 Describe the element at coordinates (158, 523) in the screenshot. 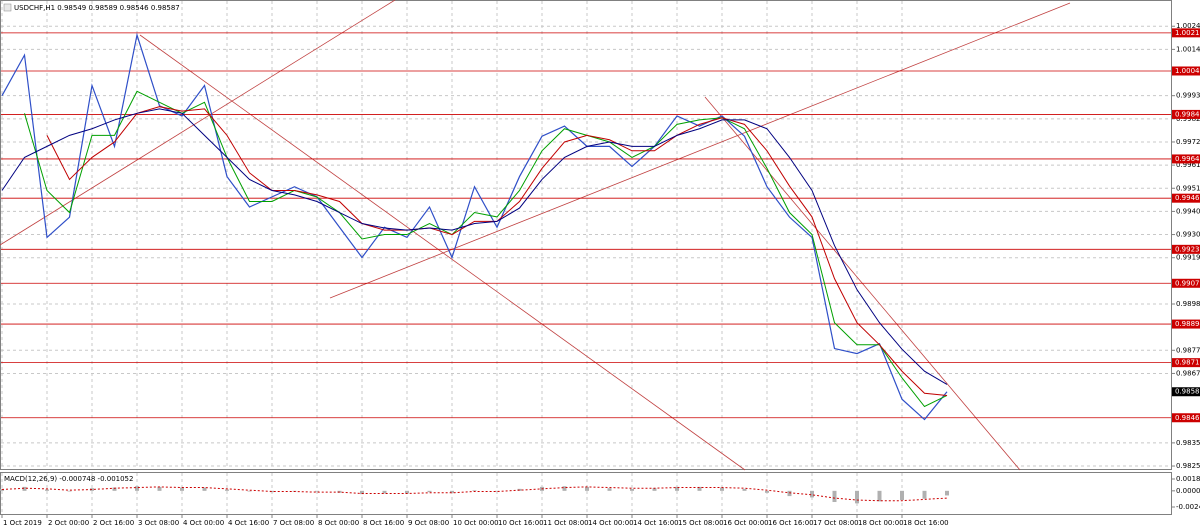

I see `x-tick-label: 3 Oct 08:00` at that location.